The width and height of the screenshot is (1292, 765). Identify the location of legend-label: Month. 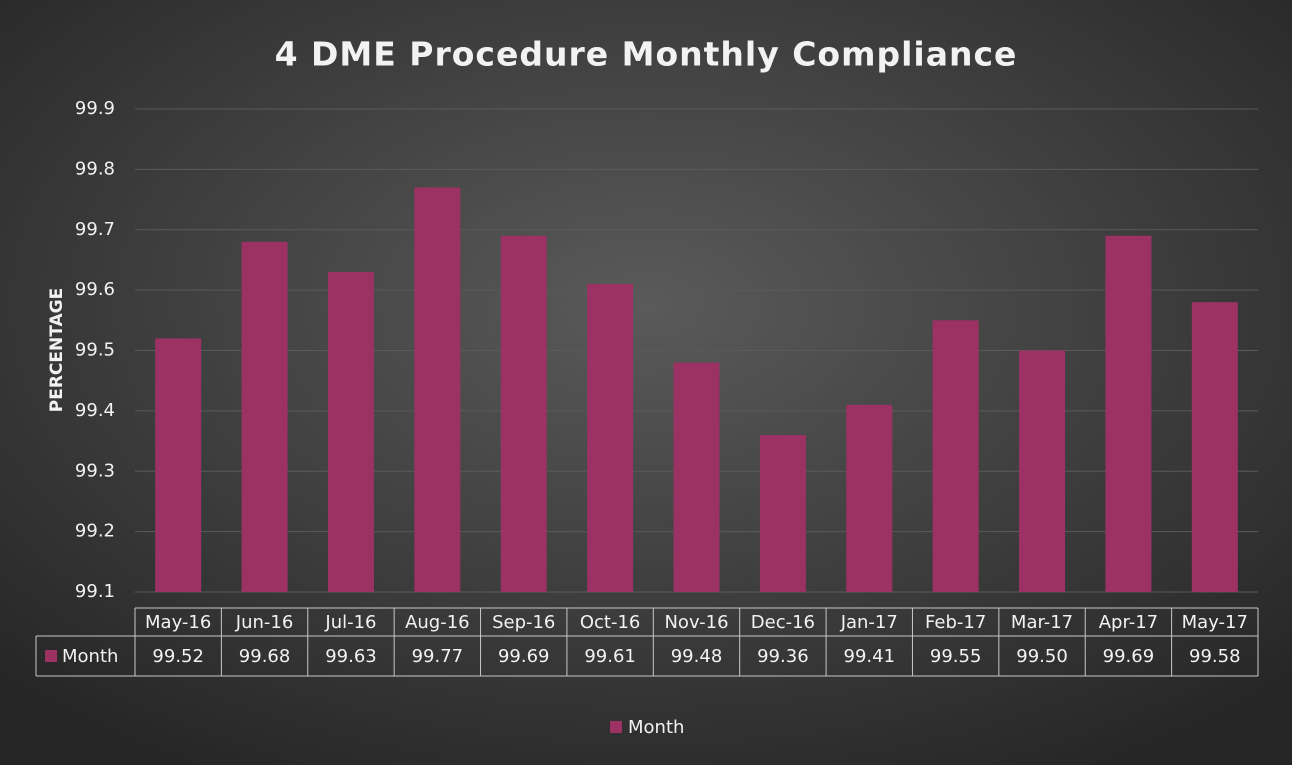
(656, 727).